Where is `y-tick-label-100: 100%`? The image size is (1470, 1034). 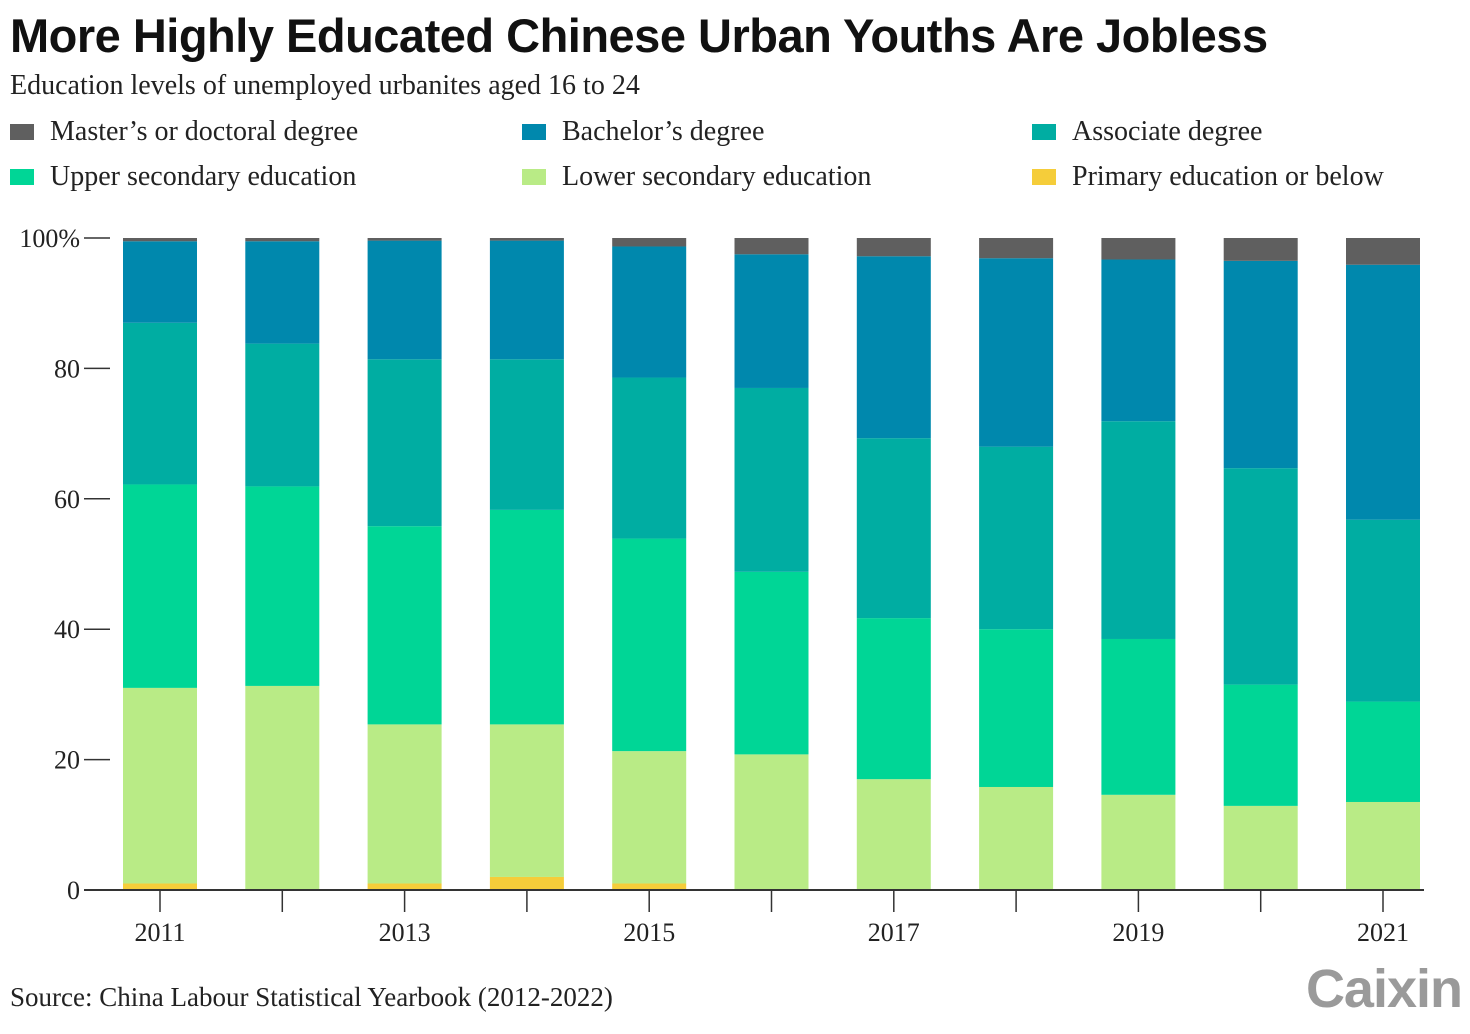
y-tick-label-100: 100% is located at coordinates (49, 238).